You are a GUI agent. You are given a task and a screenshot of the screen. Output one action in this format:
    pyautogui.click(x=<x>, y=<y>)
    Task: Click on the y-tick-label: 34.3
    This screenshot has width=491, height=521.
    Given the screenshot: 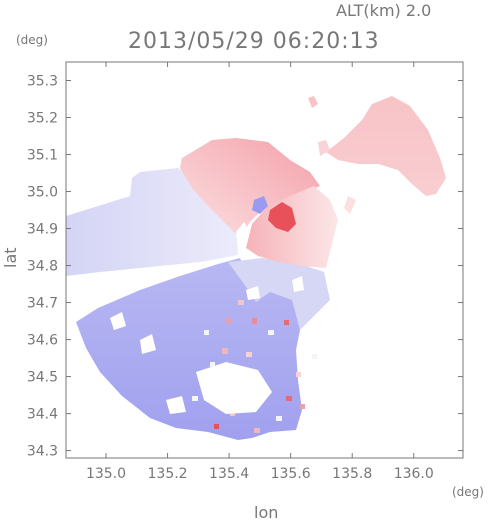 What is the action you would take?
    pyautogui.click(x=42, y=452)
    